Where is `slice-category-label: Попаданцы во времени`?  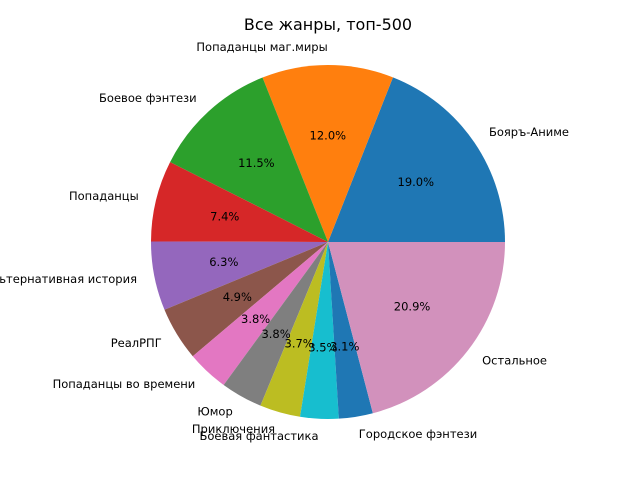
slice-category-label: Попаданцы во времени is located at coordinates (124, 384).